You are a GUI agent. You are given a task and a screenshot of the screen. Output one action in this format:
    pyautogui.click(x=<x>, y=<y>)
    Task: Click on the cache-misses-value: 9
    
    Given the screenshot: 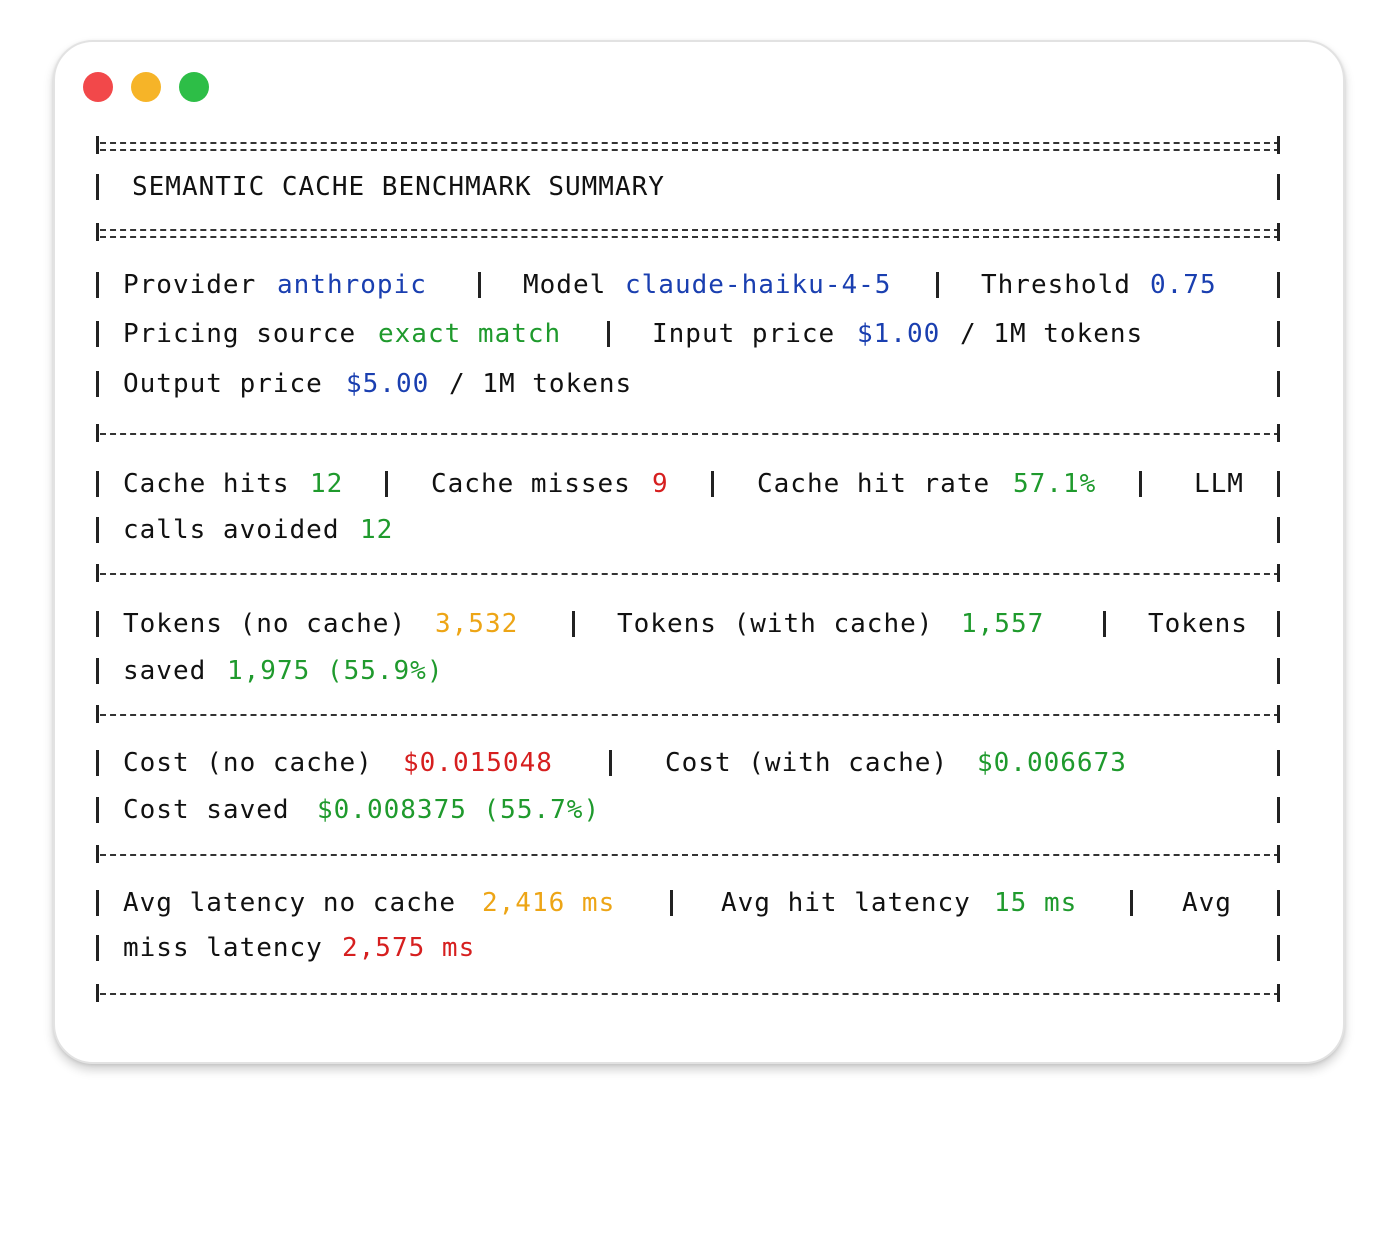 What is the action you would take?
    pyautogui.click(x=660, y=484)
    